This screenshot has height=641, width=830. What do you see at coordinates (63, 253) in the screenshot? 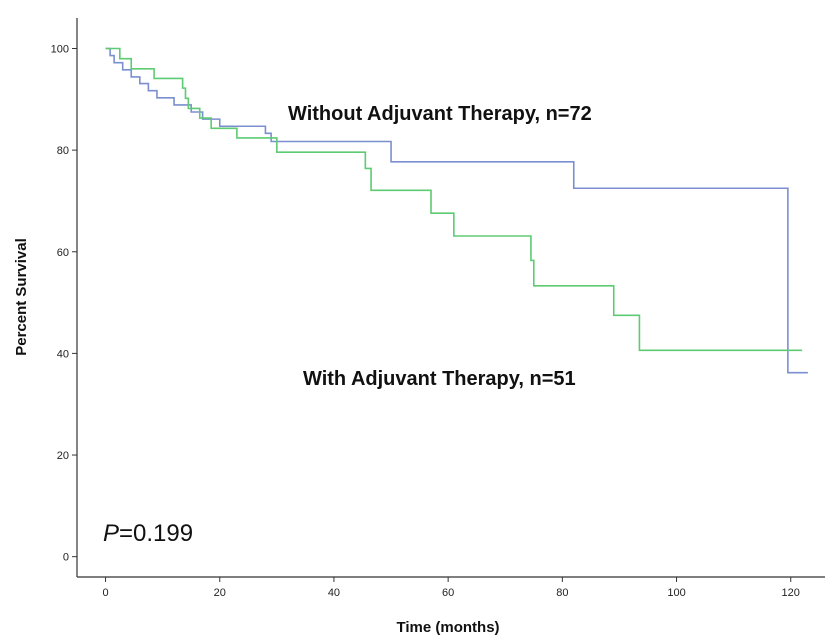
I see `y-tick-label-60: 60` at bounding box center [63, 253].